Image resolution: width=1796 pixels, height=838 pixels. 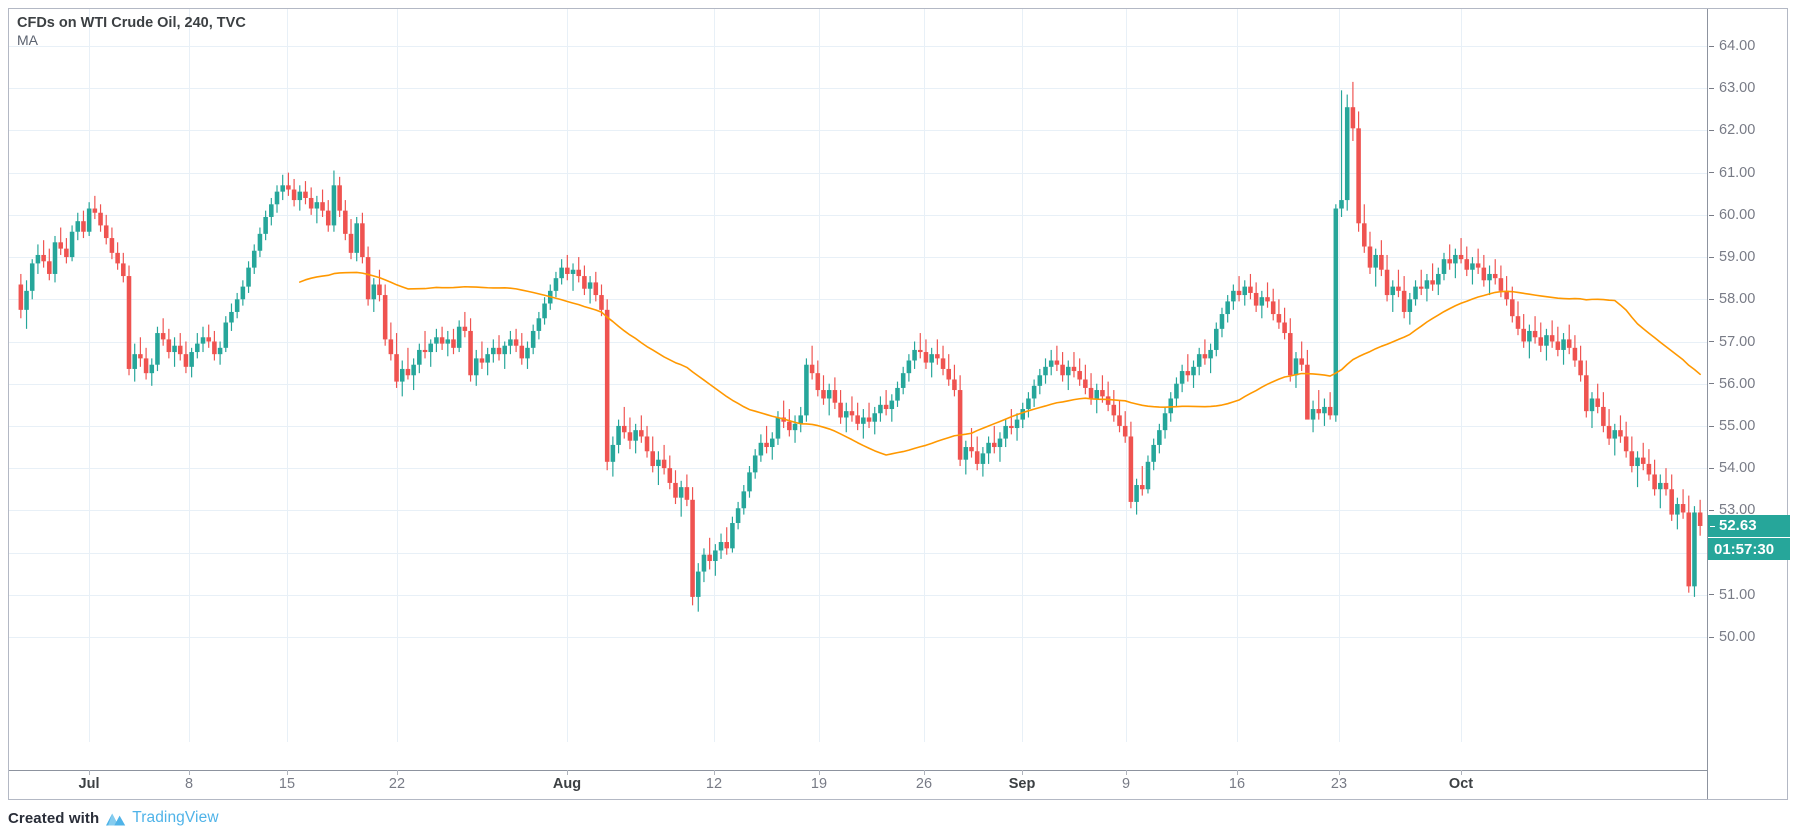 What do you see at coordinates (1737, 383) in the screenshot?
I see `price-tick-label: 56.00` at bounding box center [1737, 383].